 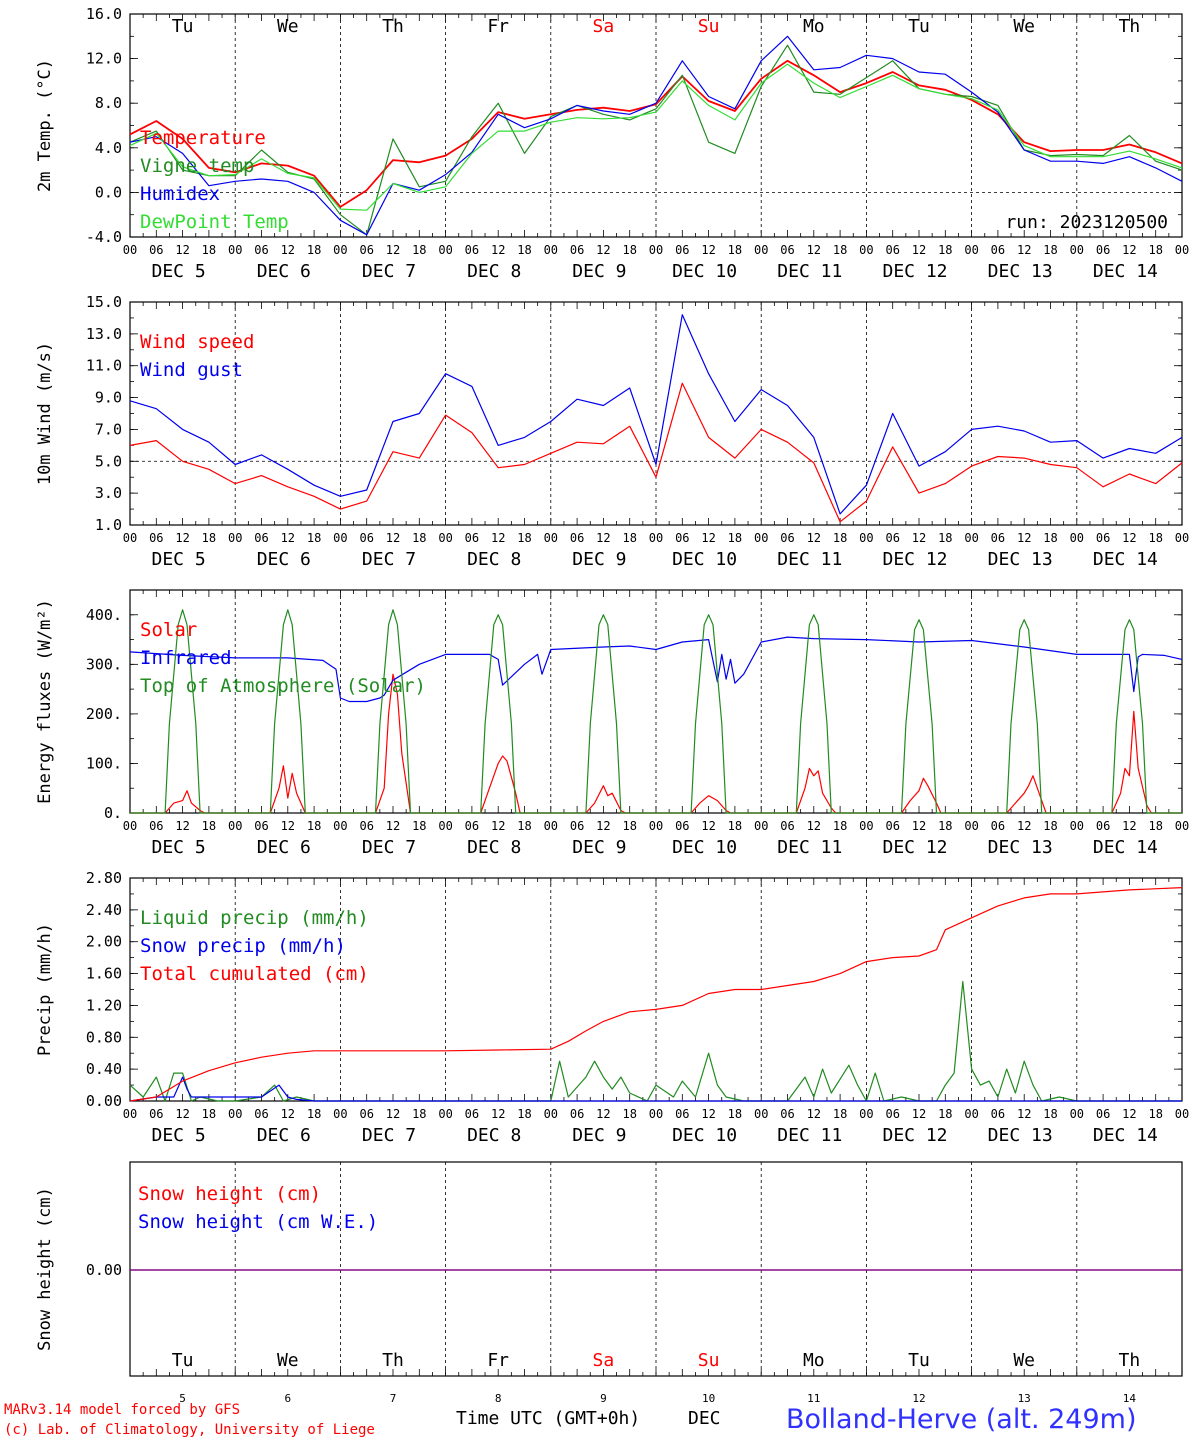 I want to click on y-axis-label: 2m Temp. (°C), so click(x=45, y=125).